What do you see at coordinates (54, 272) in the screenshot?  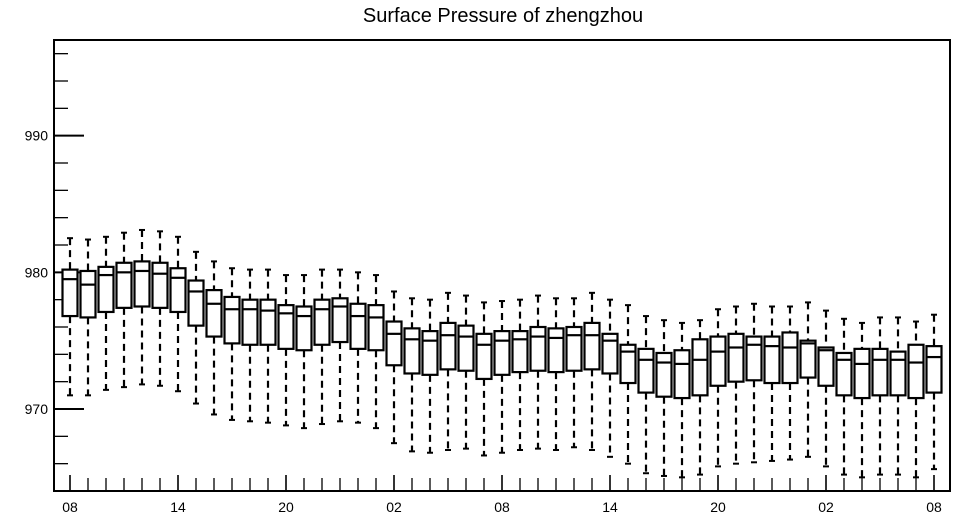 I see `y-axis: 970 980 990` at bounding box center [54, 272].